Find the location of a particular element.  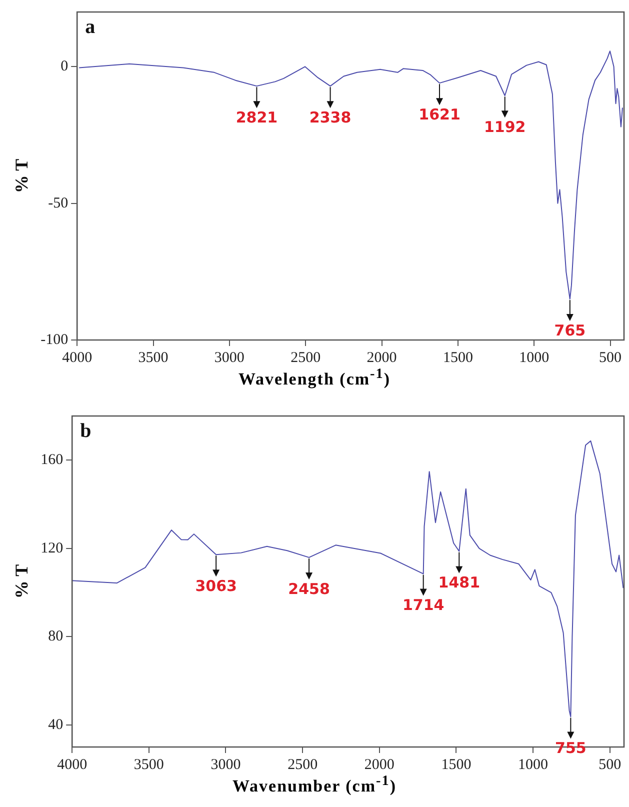

y-tick-label: -100 is located at coordinates (54, 340).